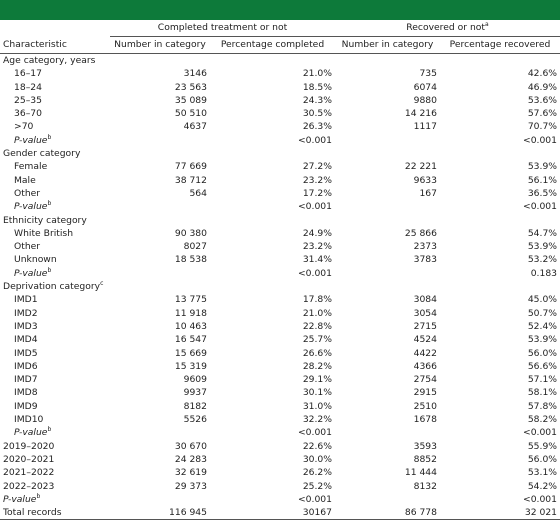 The height and width of the screenshot is (525, 560). Describe the element at coordinates (160, 166) in the screenshot. I see `value-cell: 77 669` at that location.